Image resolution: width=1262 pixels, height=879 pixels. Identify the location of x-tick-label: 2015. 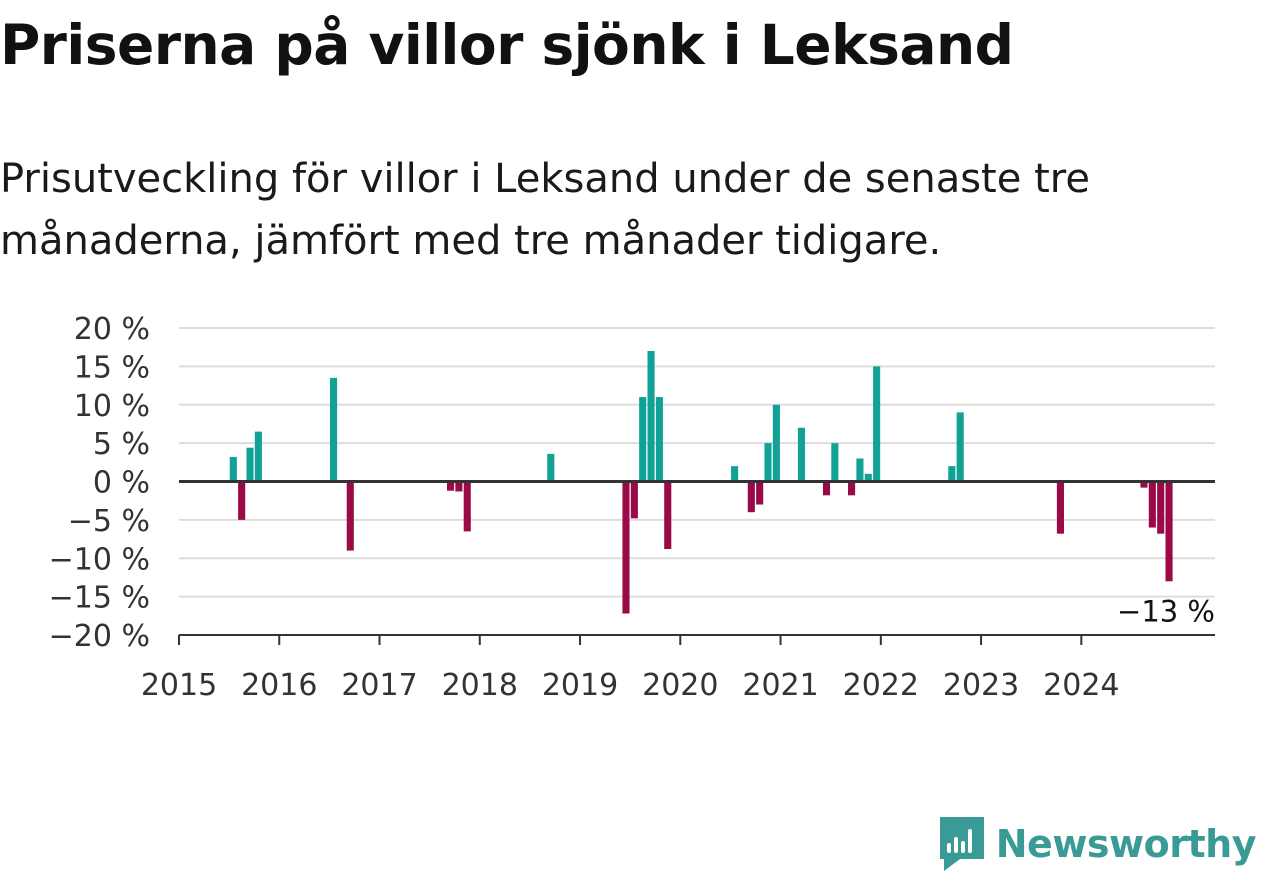
(179, 685).